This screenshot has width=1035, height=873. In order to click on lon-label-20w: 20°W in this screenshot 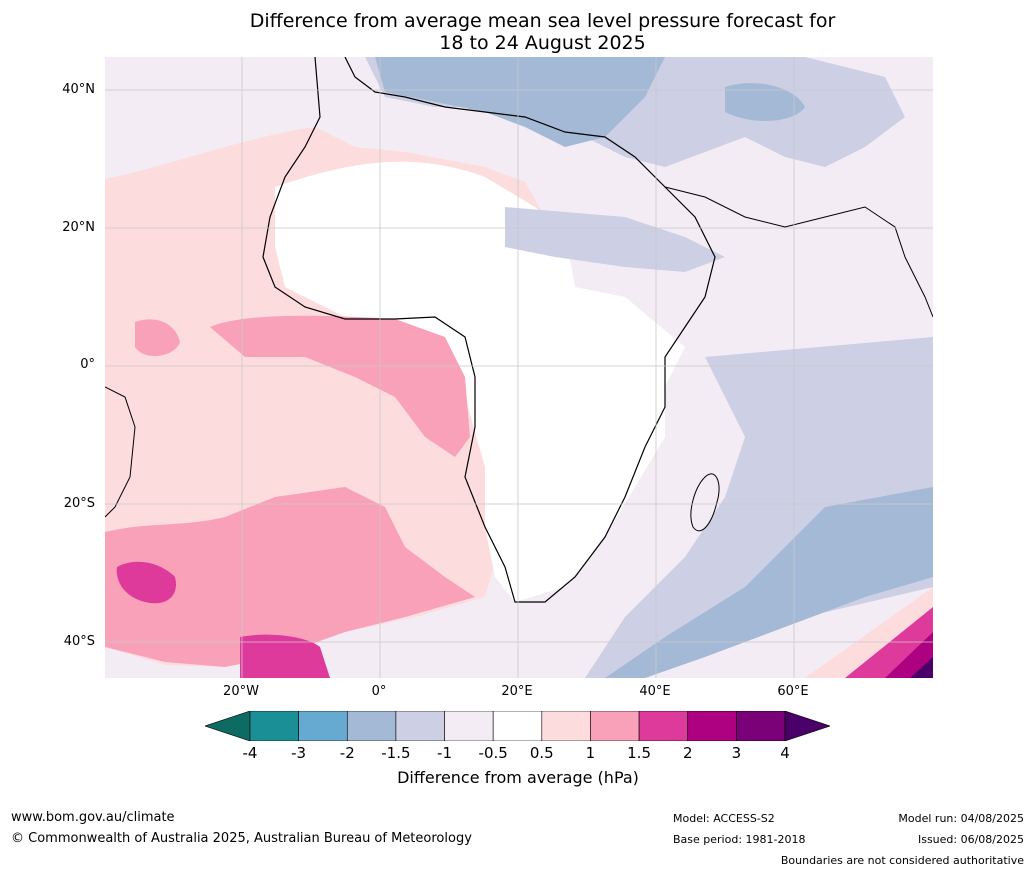, I will do `click(241, 691)`.